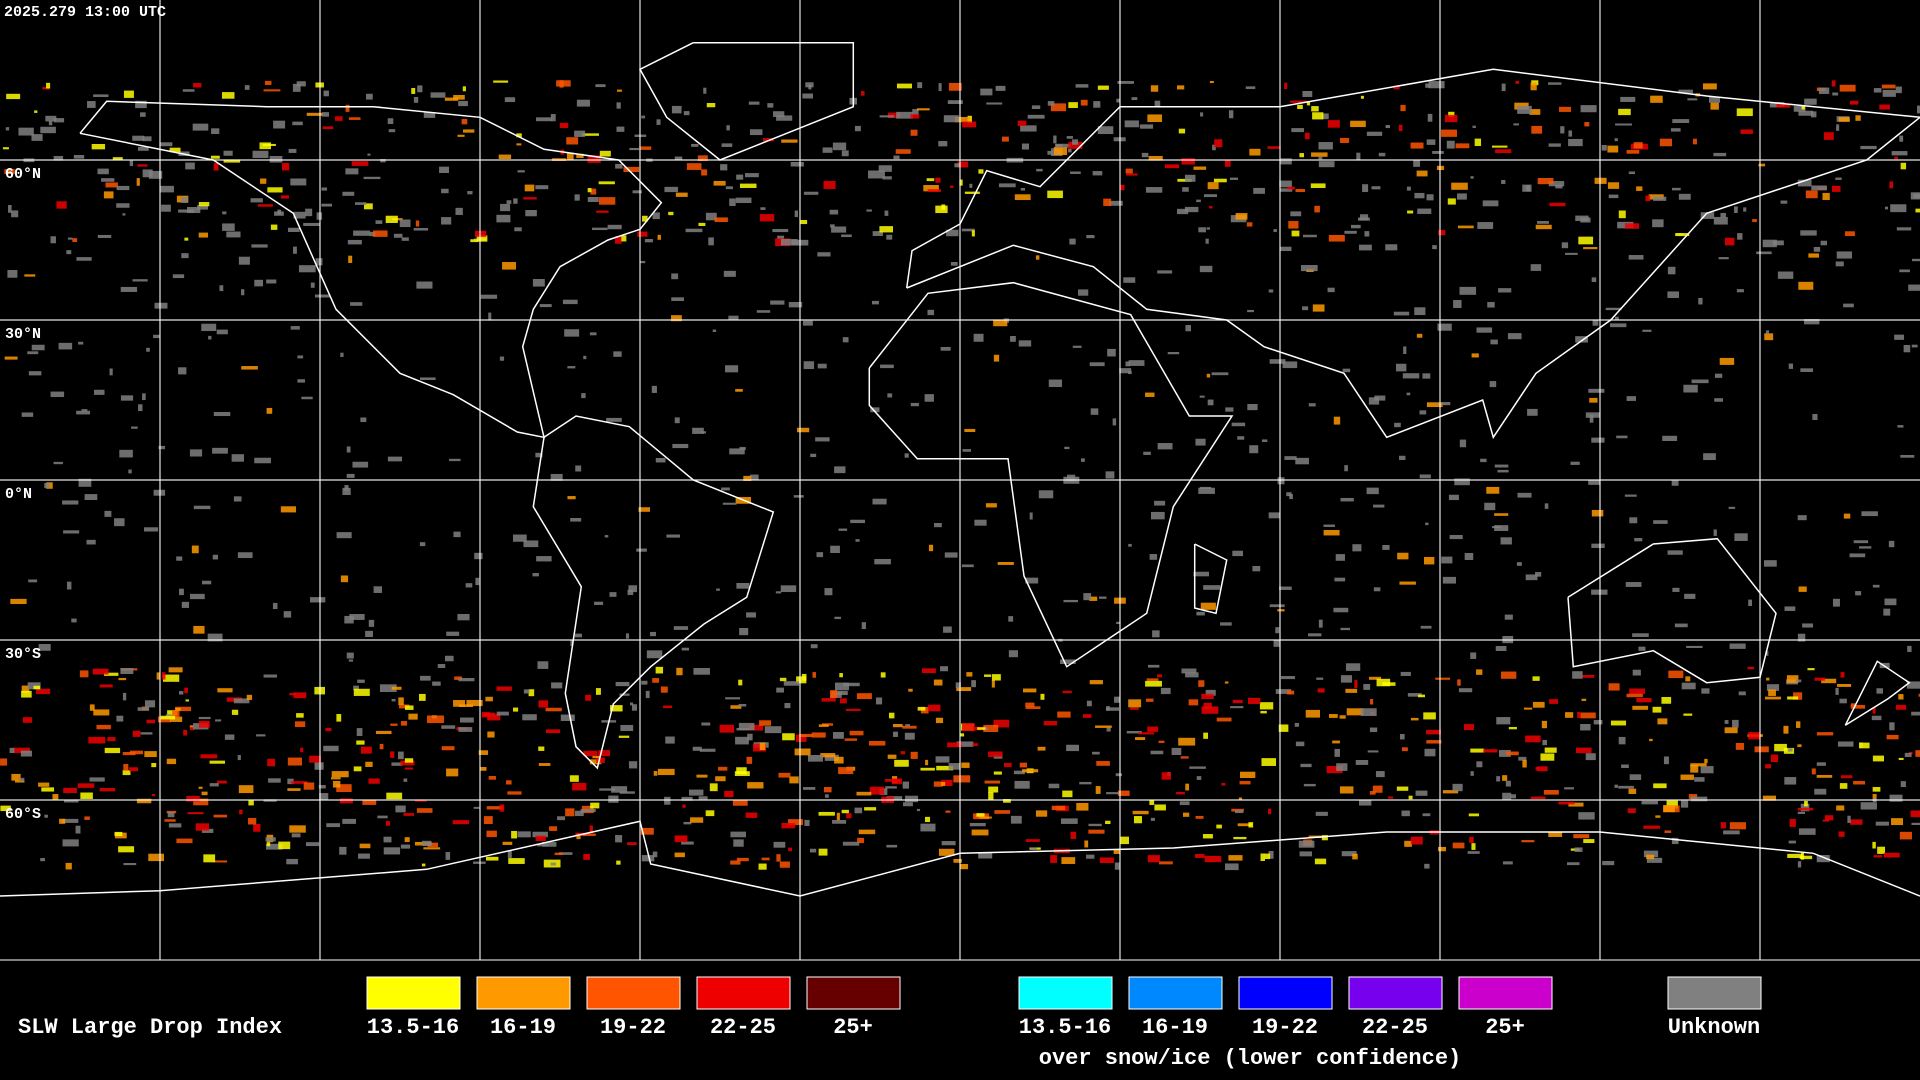 This screenshot has width=1920, height=1080. Describe the element at coordinates (1714, 1027) in the screenshot. I see `unknown-legend-label: Unknown` at that location.